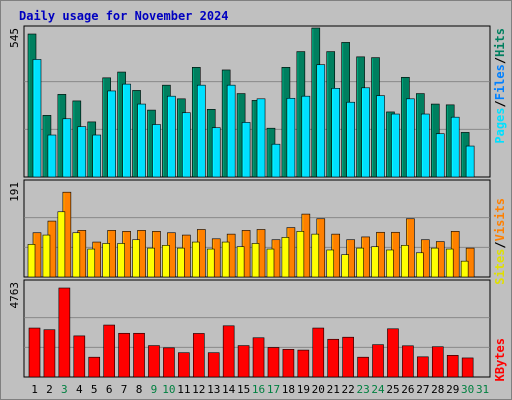 This screenshot has height=400, width=512. Describe the element at coordinates (14, 38) in the screenshot. I see `hits-ymax-label: 545` at that location.